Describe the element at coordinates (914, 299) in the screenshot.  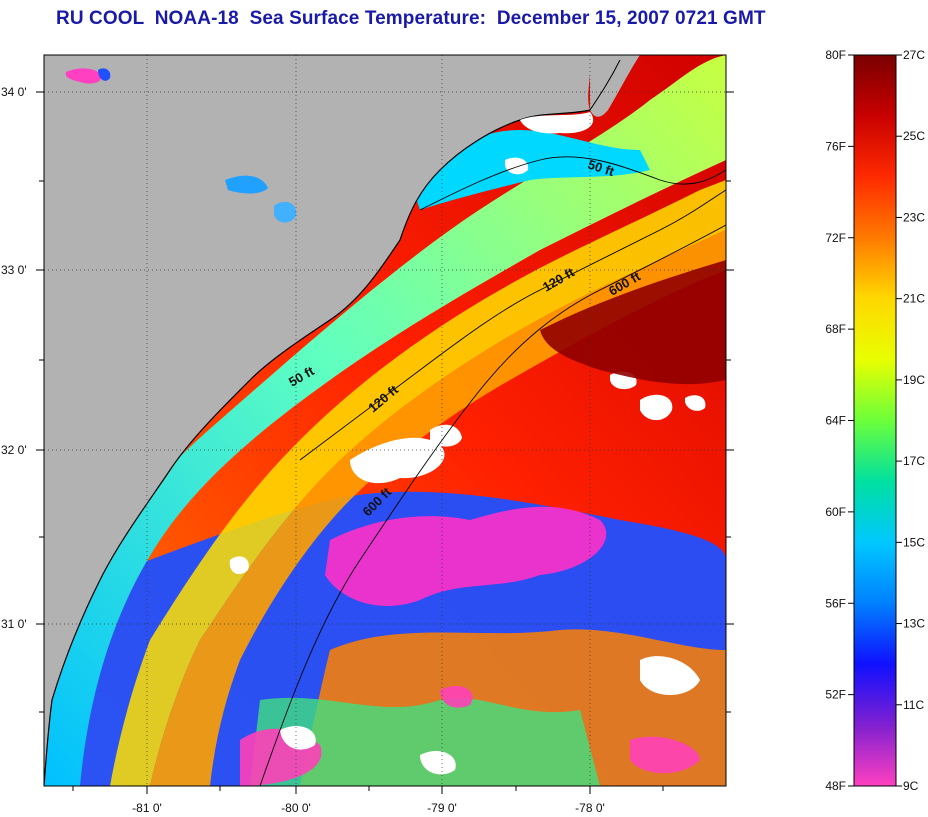
I see `colorbar-c-label: 21C` at that location.